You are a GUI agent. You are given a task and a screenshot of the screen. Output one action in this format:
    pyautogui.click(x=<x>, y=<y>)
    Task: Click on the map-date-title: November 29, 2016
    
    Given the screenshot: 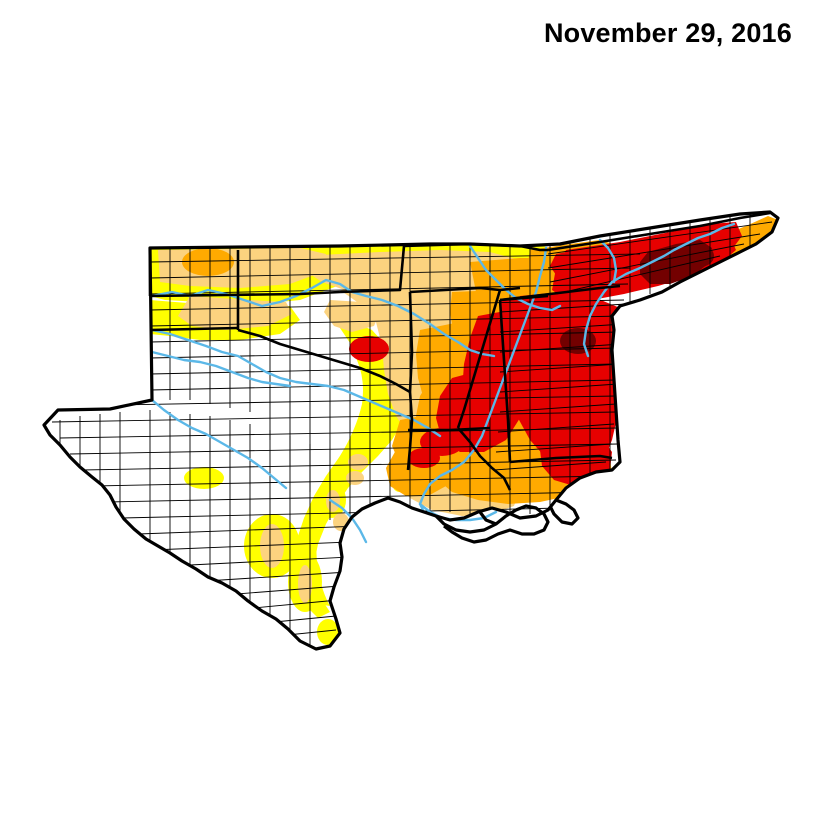 What is the action you would take?
    pyautogui.click(x=667, y=33)
    